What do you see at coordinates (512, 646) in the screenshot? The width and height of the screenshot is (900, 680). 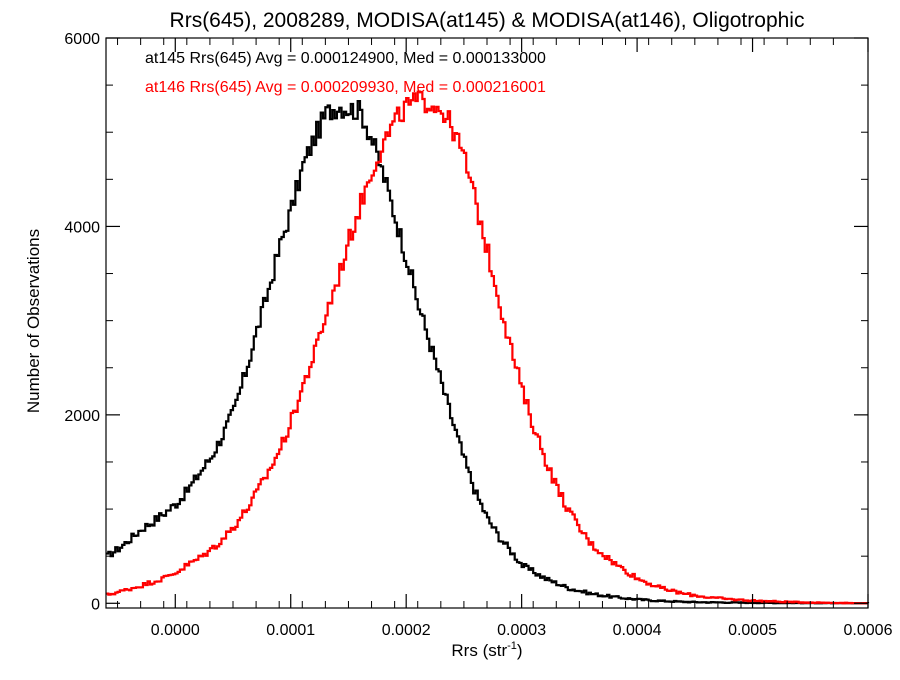 I see `x-axis-label-superscript: -1` at bounding box center [512, 646].